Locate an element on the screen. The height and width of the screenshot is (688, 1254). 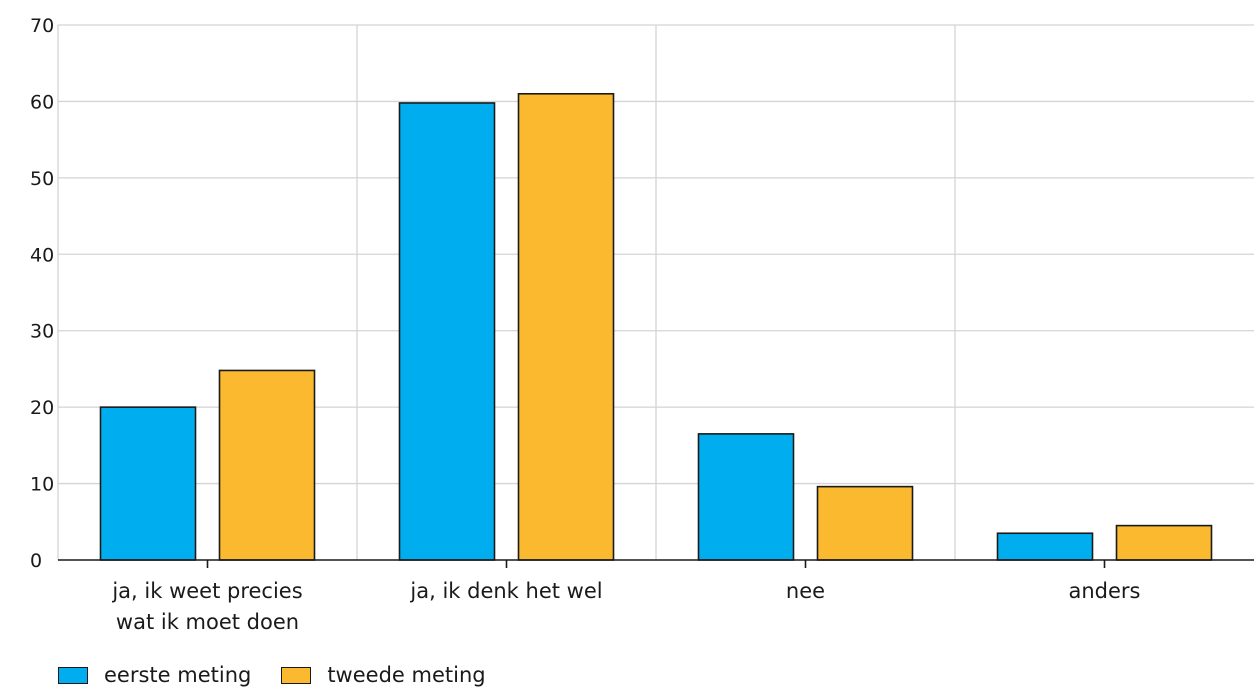
y-axis-tick-labels: 0 10 20 30 40 50 60 70 is located at coordinates (42, 293).